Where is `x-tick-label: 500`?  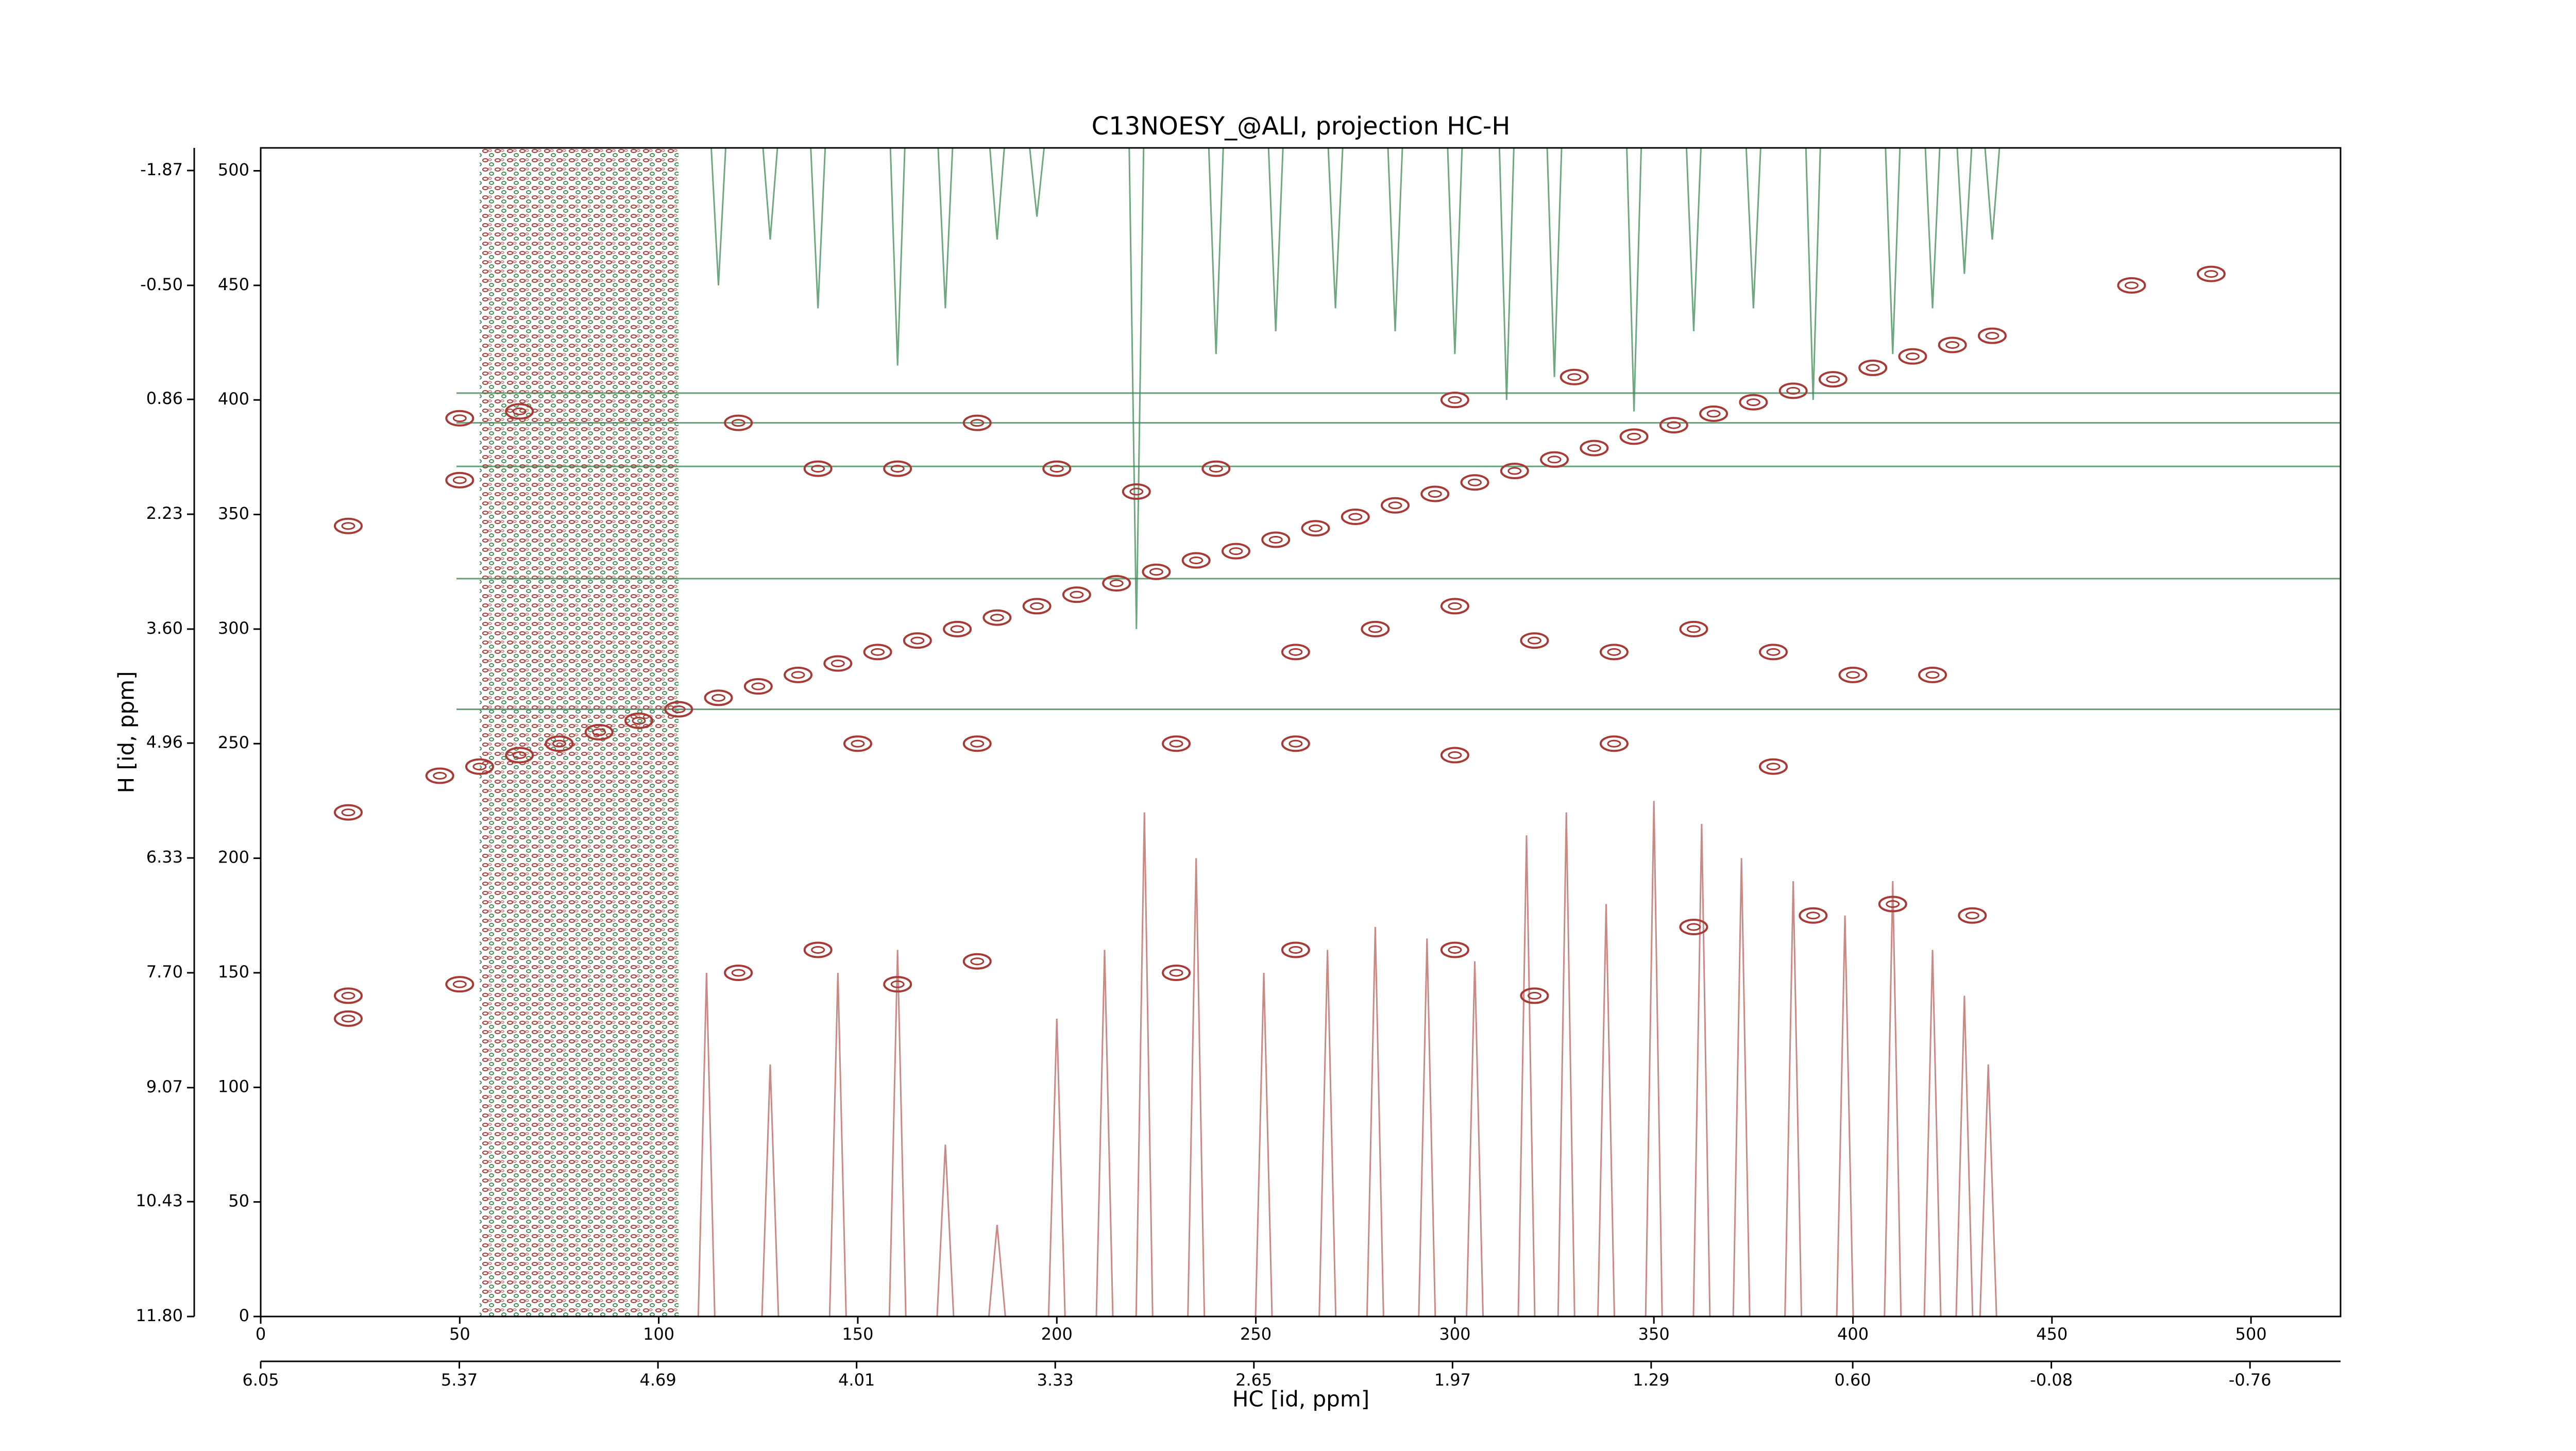
x-tick-label: 500 is located at coordinates (2251, 1334).